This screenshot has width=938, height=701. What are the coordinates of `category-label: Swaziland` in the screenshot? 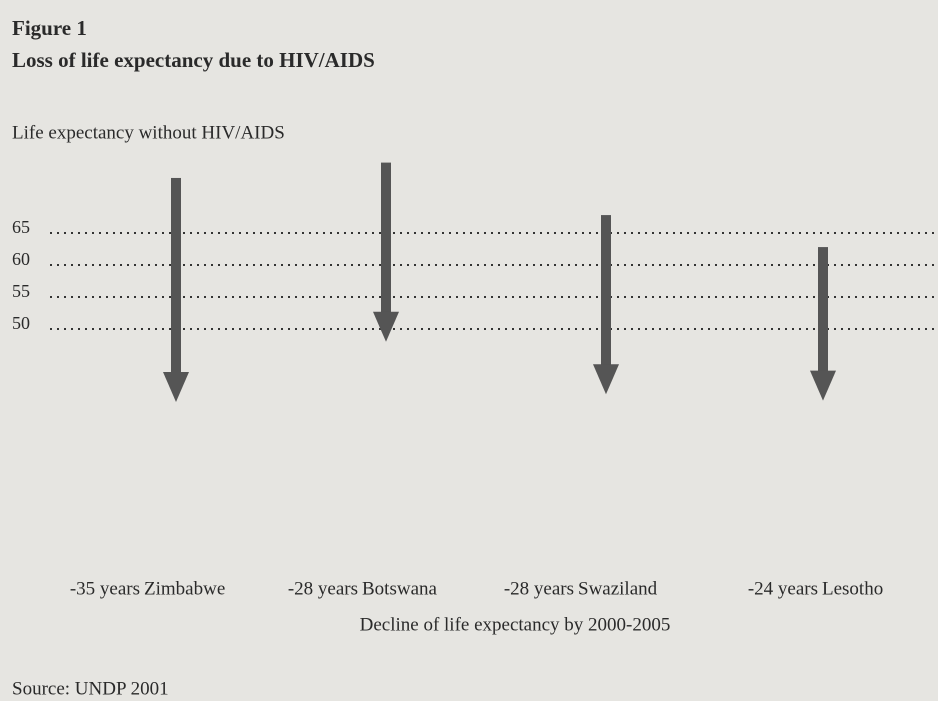 It's located at (618, 588).